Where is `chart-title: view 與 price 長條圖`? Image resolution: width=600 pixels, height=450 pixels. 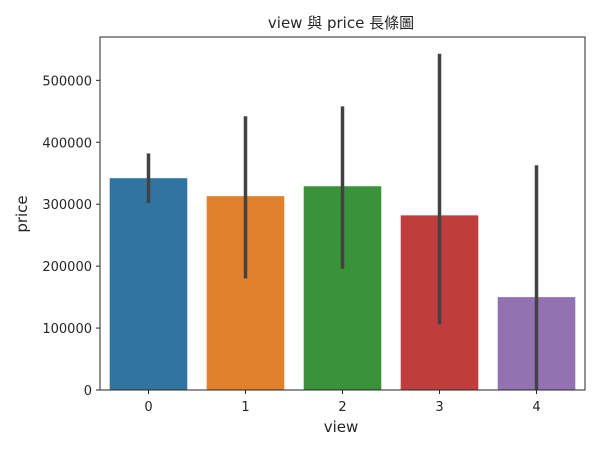 chart-title: view 與 price 長條圖 is located at coordinates (341, 23).